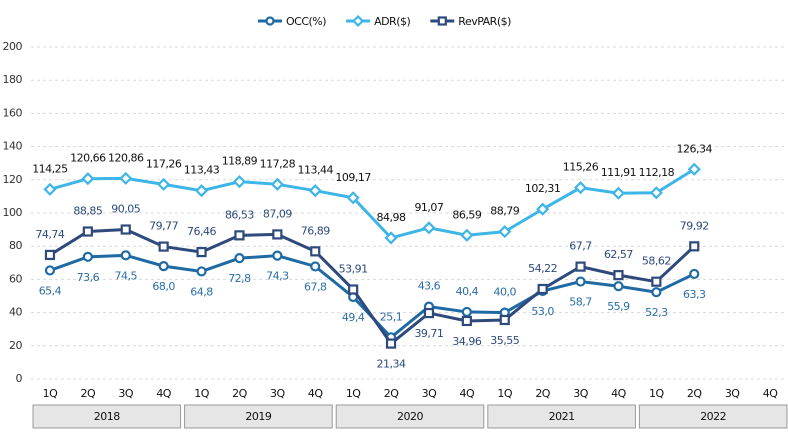  What do you see at coordinates (163, 286) in the screenshot?
I see `data-label: 68,0` at bounding box center [163, 286].